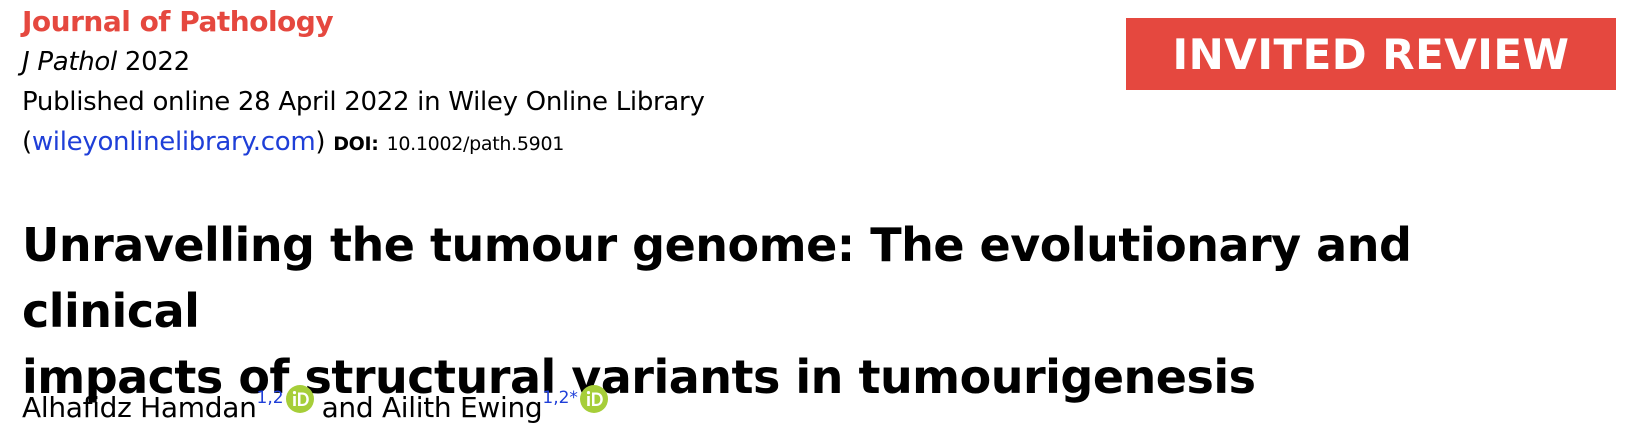  I want to click on author-list: Alhafidz Hamdan1,2 and Ailith Ewing1,2*, so click(319, 403).